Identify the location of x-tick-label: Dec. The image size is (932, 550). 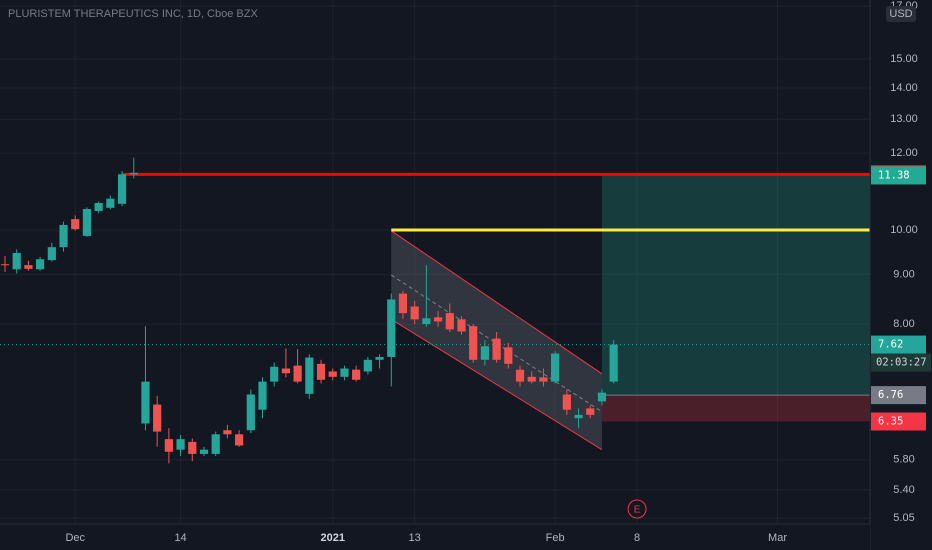
(75, 538).